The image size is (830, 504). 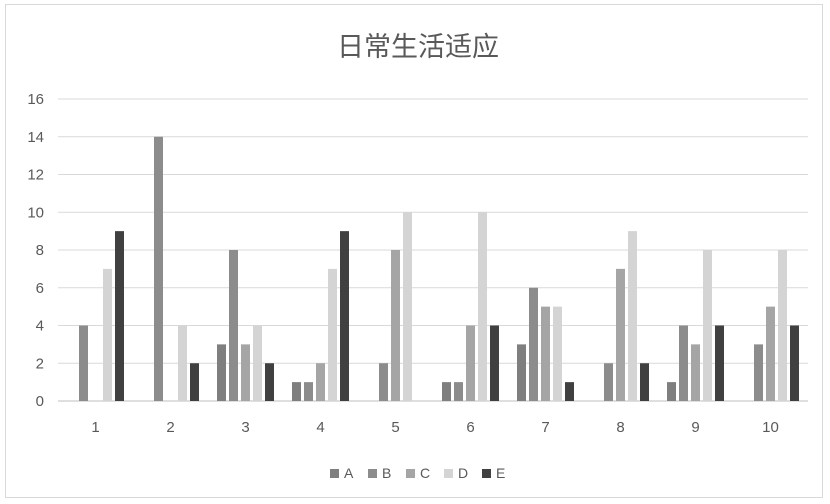 I want to click on legend-swatch-A, so click(x=334, y=473).